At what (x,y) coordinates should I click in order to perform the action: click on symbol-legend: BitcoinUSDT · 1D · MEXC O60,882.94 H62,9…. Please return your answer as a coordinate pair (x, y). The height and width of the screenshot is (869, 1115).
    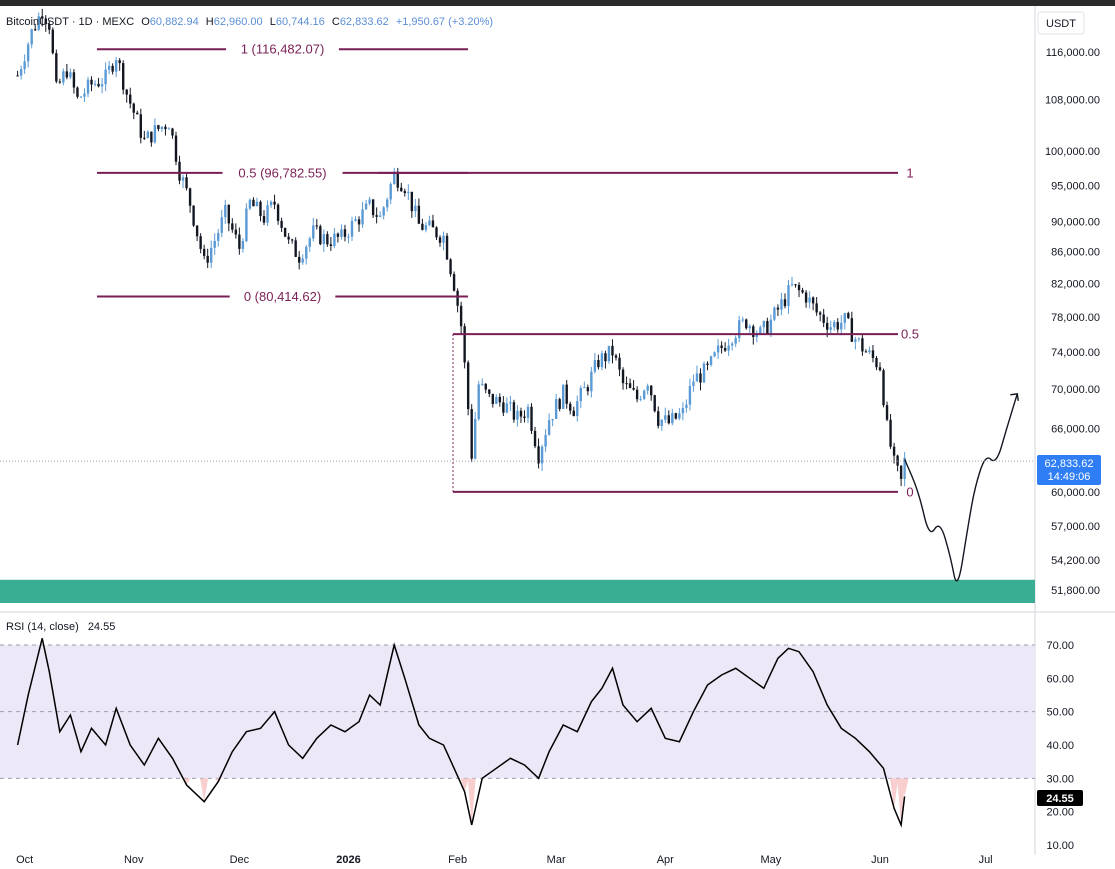
    Looking at the image, I should click on (249, 22).